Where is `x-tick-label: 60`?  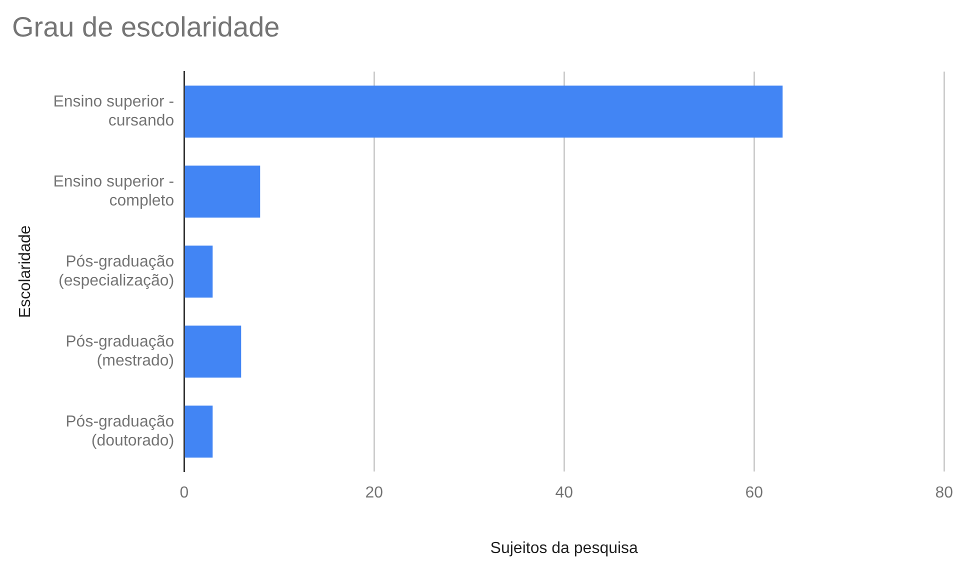 x-tick-label: 60 is located at coordinates (754, 493).